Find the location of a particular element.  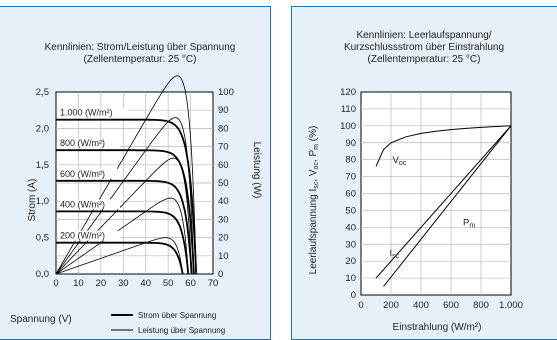

left-y-tick: 0,5 is located at coordinates (42, 238).